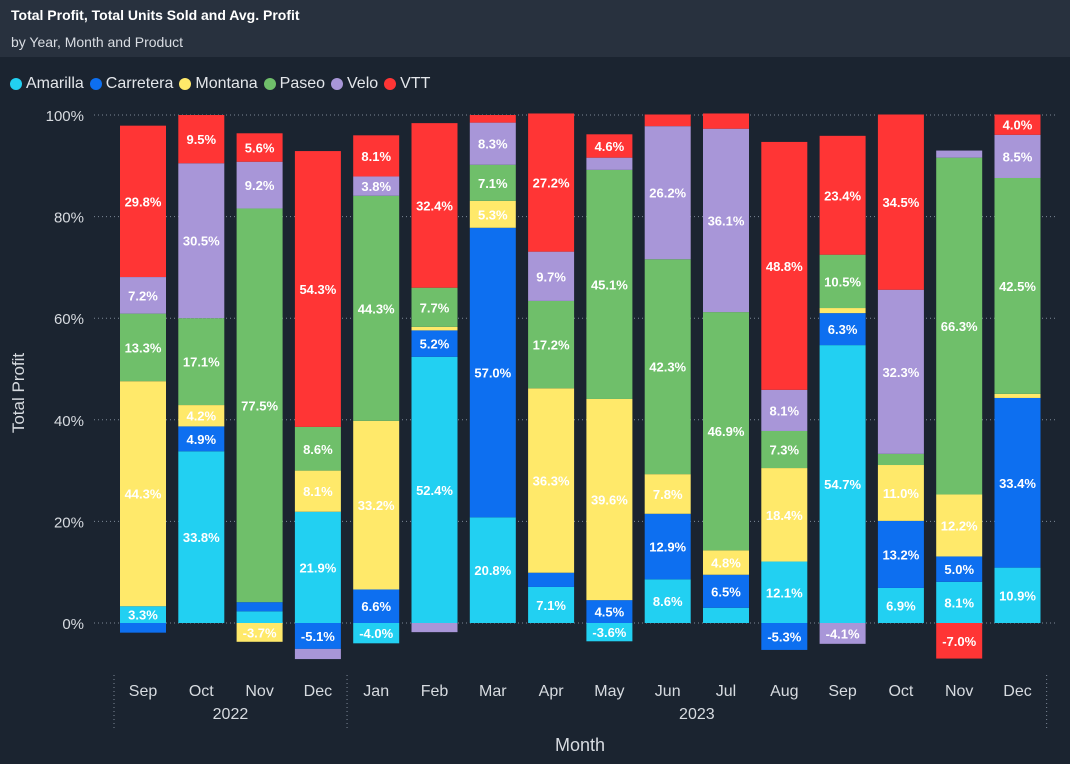  I want to click on chart-subtitle: by Year, Month and Product, so click(97, 42).